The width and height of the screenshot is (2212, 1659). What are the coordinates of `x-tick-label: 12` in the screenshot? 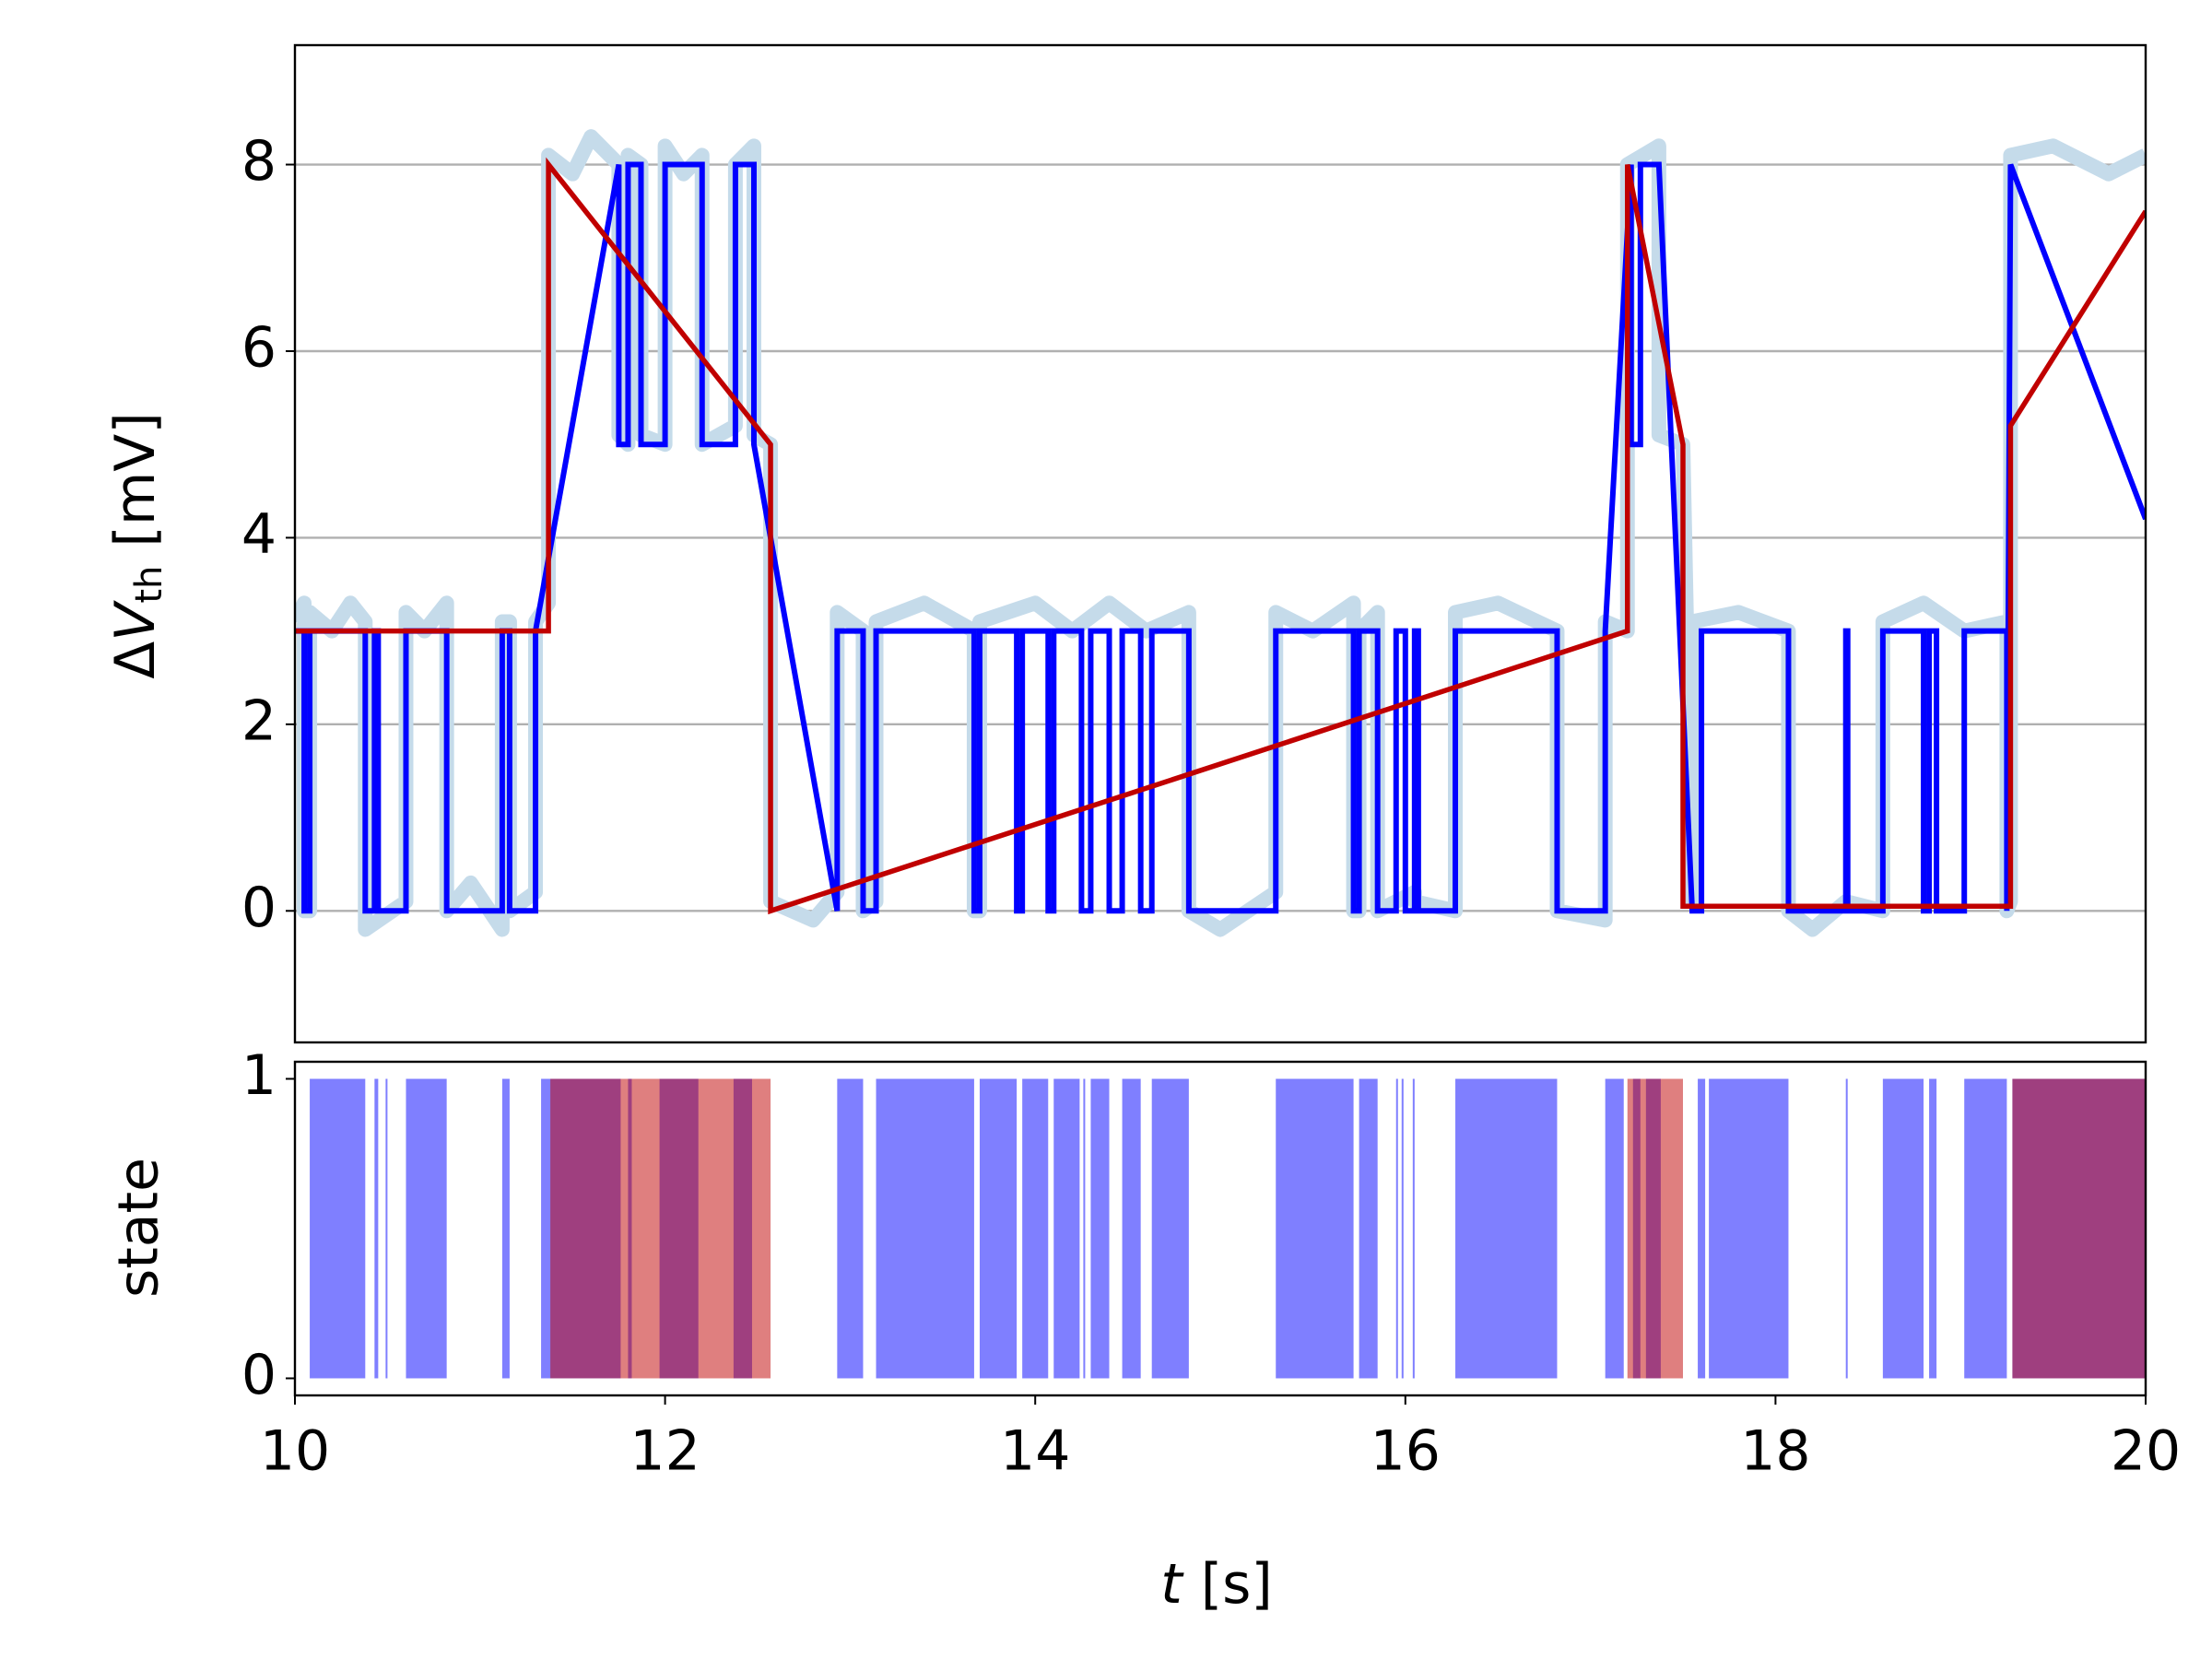 It's located at (664, 1451).